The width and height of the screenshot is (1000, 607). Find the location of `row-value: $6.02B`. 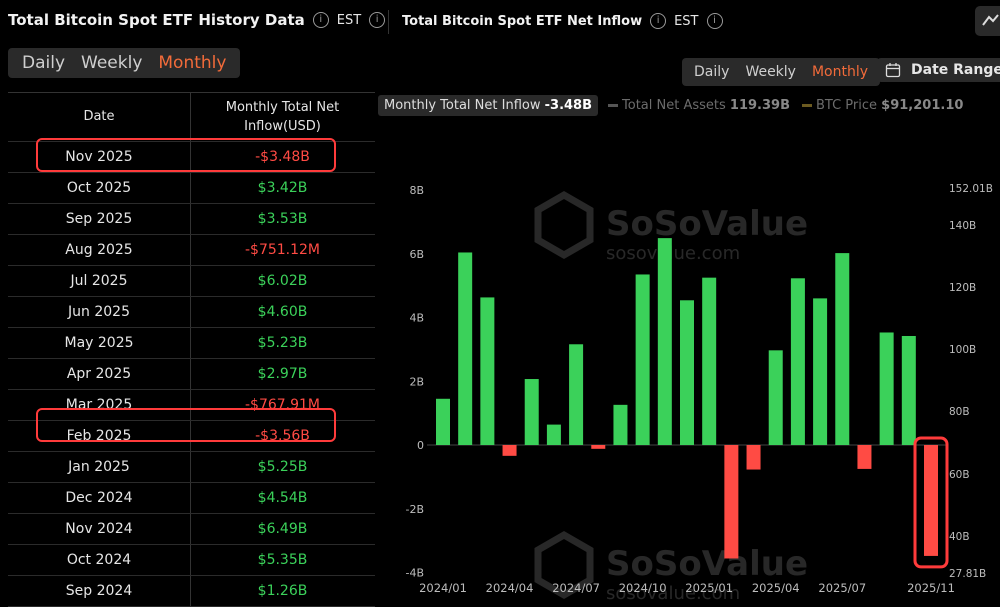

row-value: $6.02B is located at coordinates (282, 281).